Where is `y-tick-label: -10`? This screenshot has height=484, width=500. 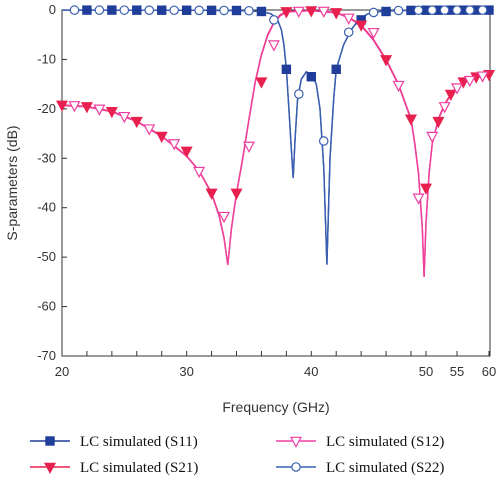 y-tick-label: -10 is located at coordinates (46, 58).